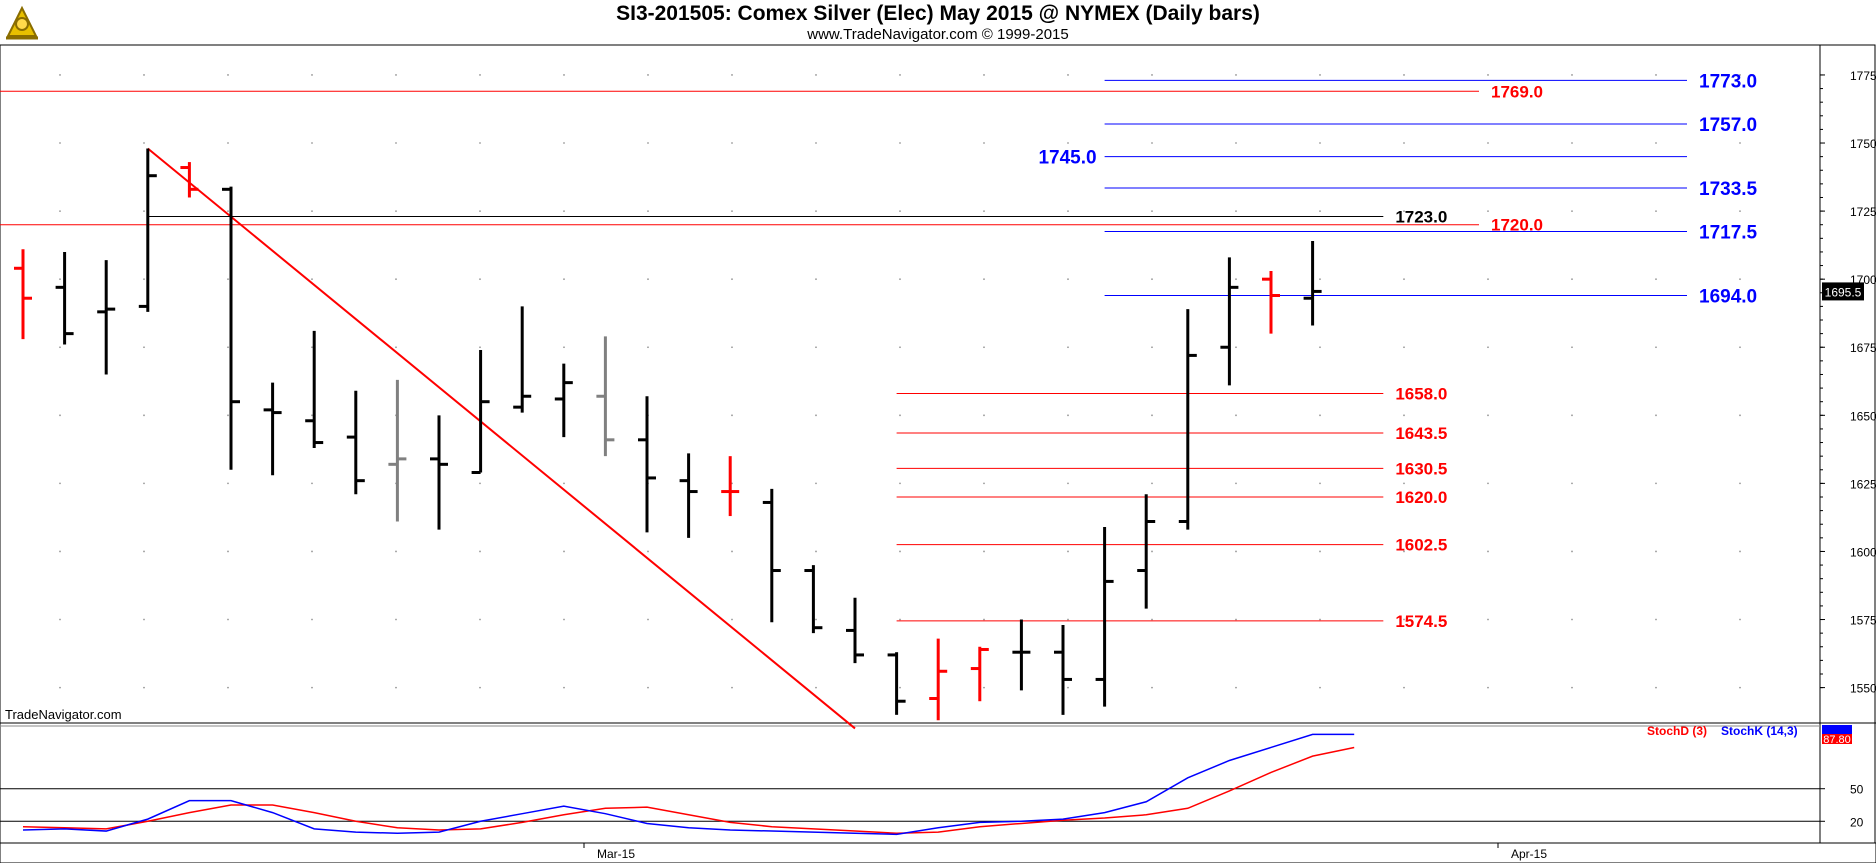 The image size is (1876, 863). Describe the element at coordinates (1728, 189) in the screenshot. I see `level-label: 1733.5` at that location.